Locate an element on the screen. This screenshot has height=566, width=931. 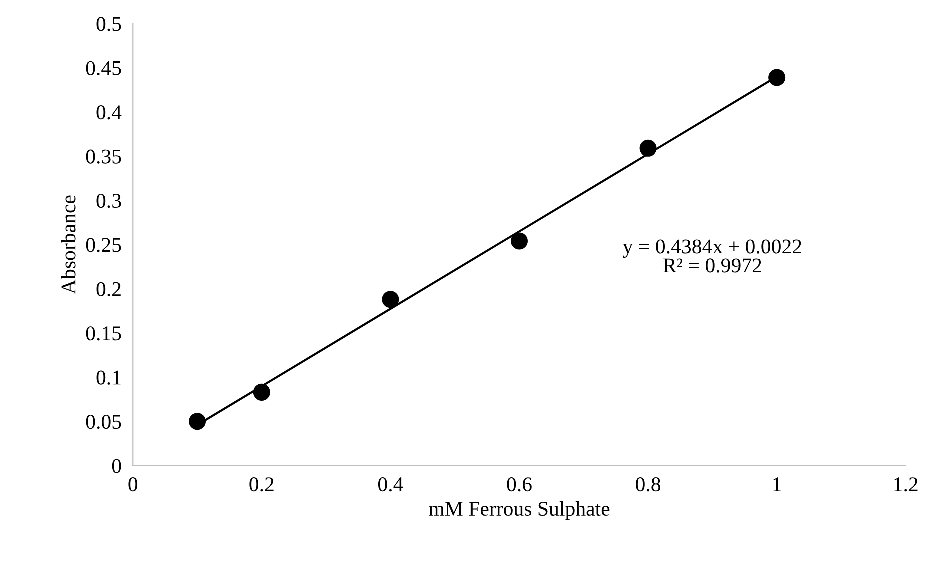
y-tick-label: 0.2 is located at coordinates (108, 289).